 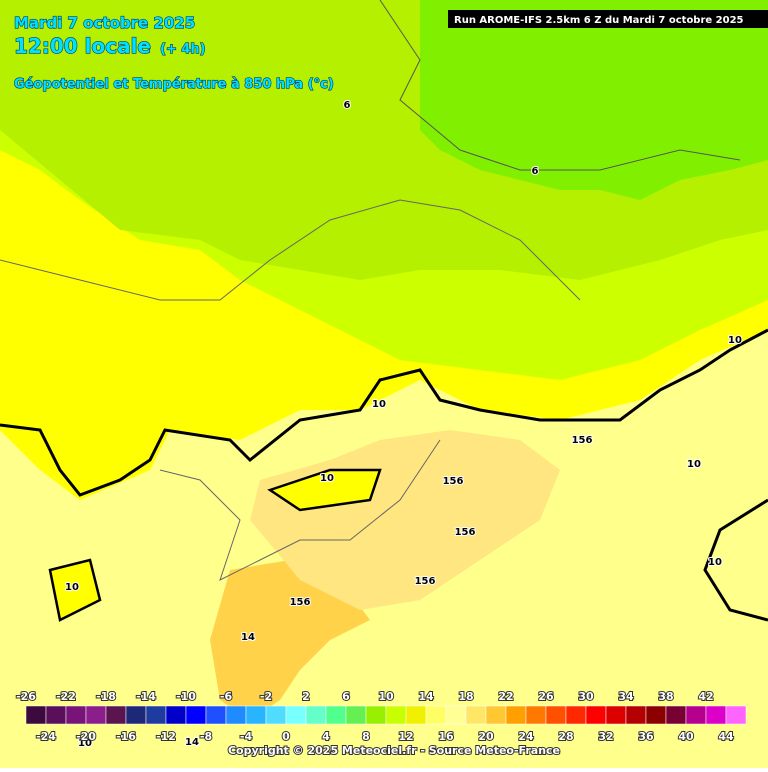 I want to click on lead: (+ 4h), so click(x=183, y=49).